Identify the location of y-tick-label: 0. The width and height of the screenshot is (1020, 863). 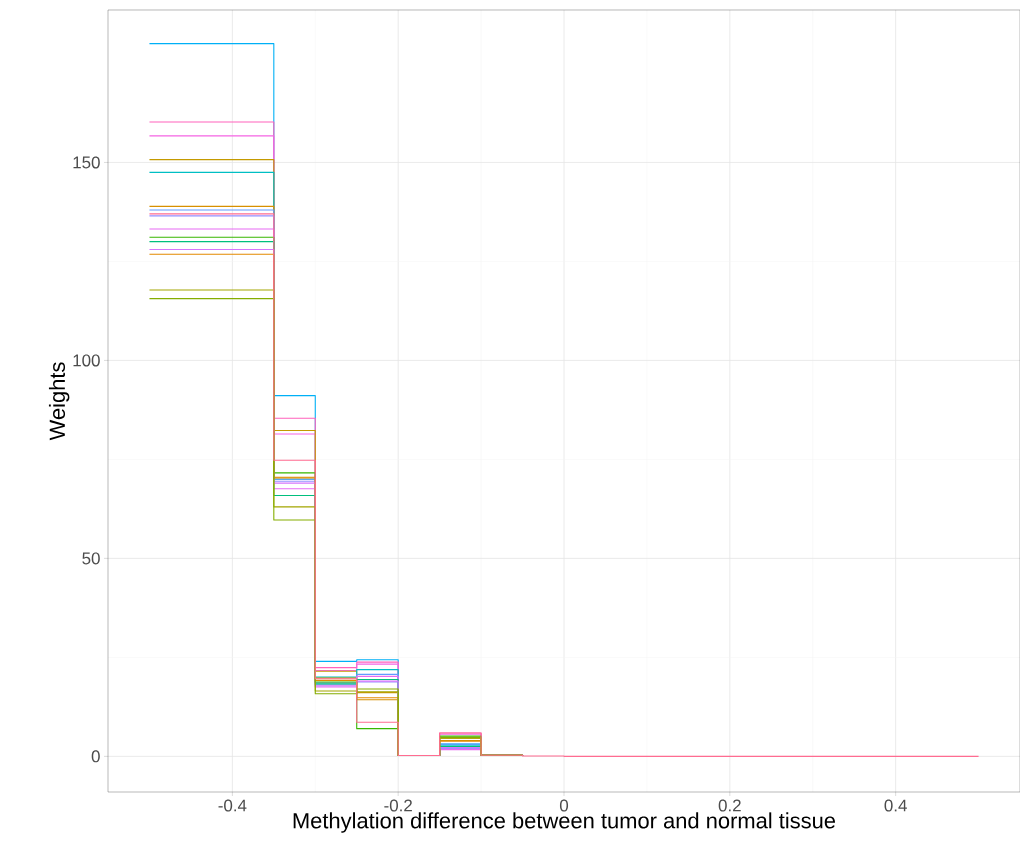
(95, 756).